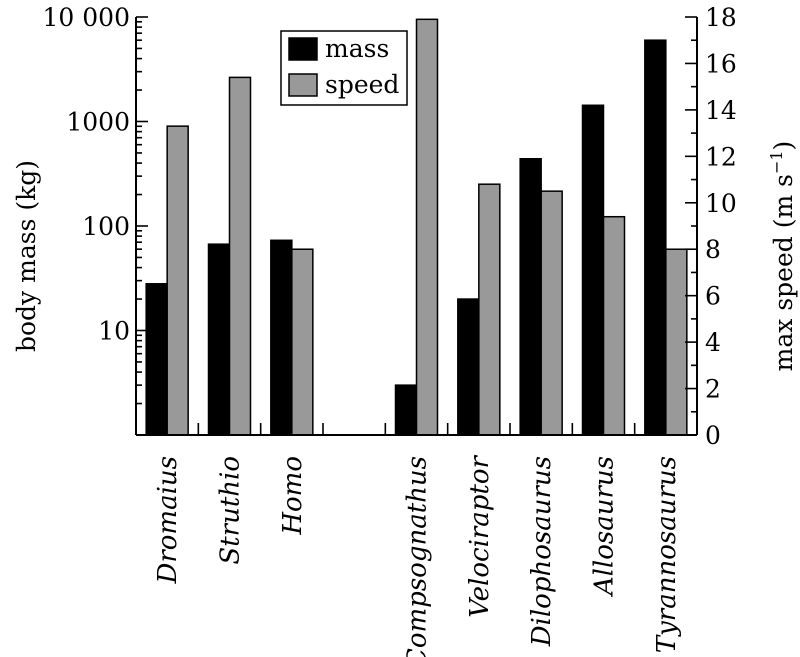 The width and height of the screenshot is (800, 657). What do you see at coordinates (240, 256) in the screenshot?
I see `bar-speed-struthio` at bounding box center [240, 256].